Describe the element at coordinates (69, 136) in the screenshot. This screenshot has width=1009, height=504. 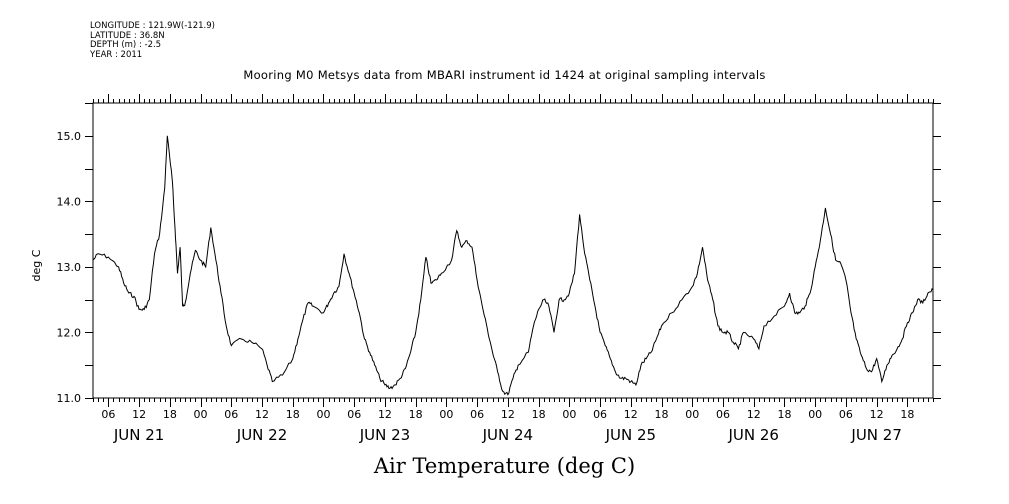
I see `y-tick-label: 15.0` at that location.